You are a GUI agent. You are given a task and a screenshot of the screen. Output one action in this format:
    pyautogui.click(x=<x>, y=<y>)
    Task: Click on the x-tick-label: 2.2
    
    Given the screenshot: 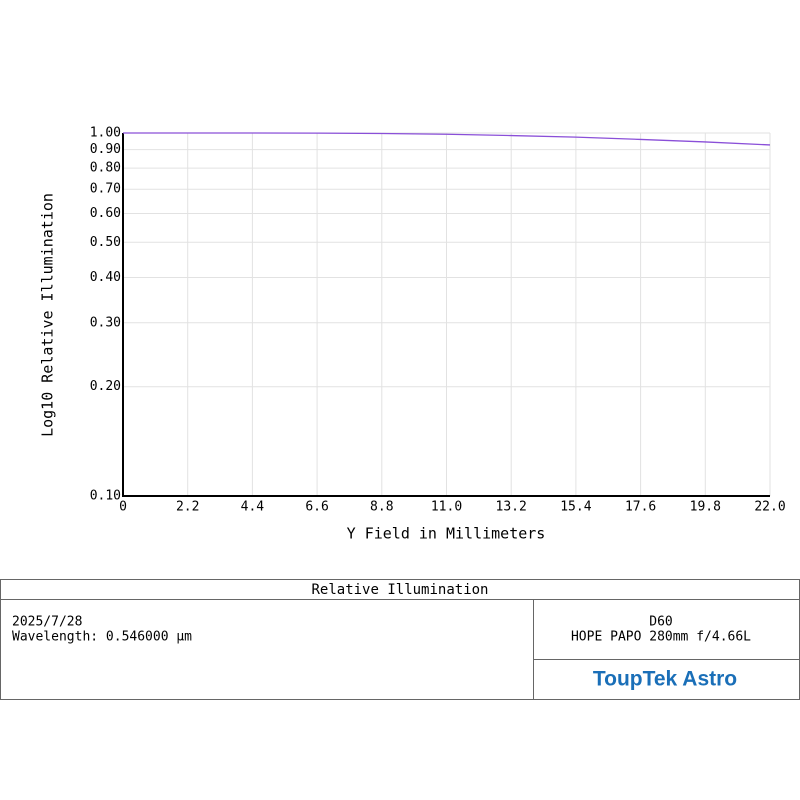 What is the action you would take?
    pyautogui.click(x=187, y=507)
    